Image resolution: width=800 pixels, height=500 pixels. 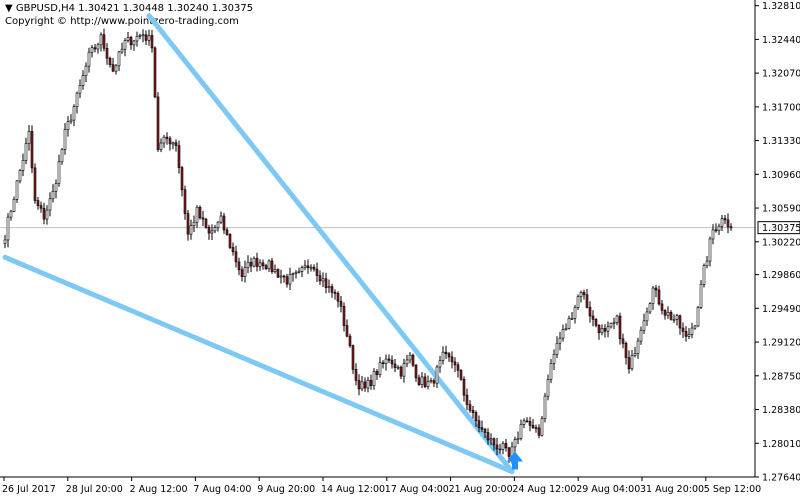 I want to click on up-arrow-icon, so click(x=515, y=460).